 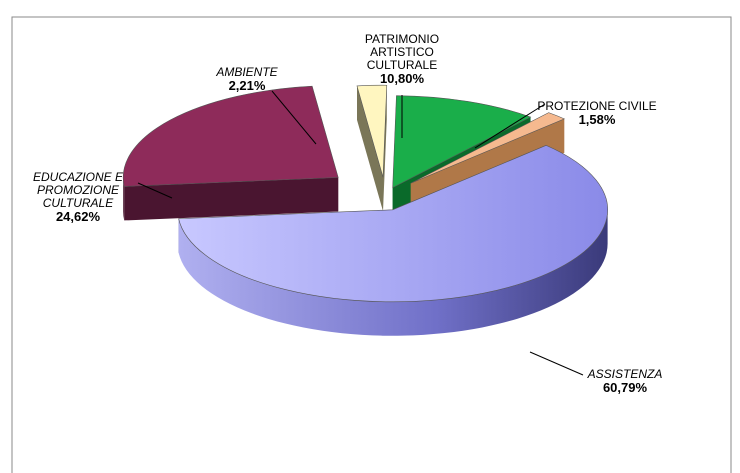 What do you see at coordinates (597, 119) in the screenshot?
I see `slice-value-label: 1,58%` at bounding box center [597, 119].